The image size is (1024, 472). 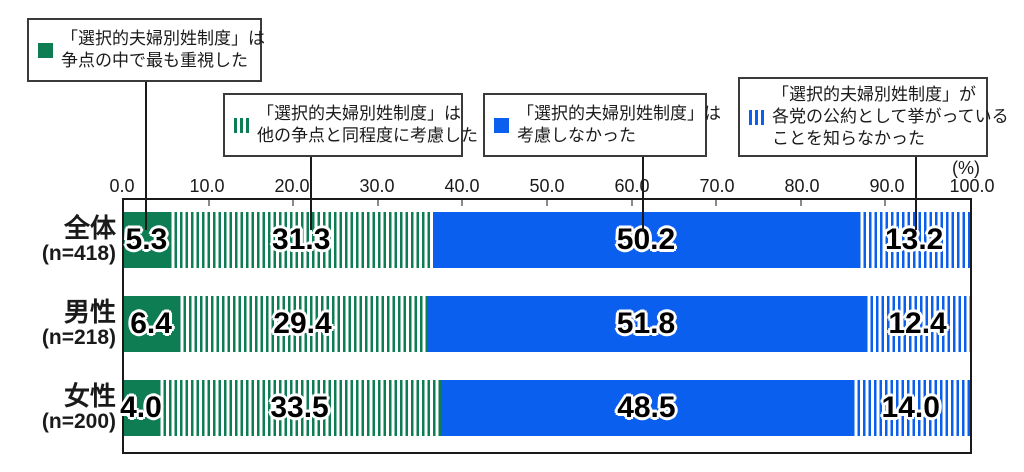 I want to click on row-label-0: 全体 (n=418), so click(x=58, y=239).